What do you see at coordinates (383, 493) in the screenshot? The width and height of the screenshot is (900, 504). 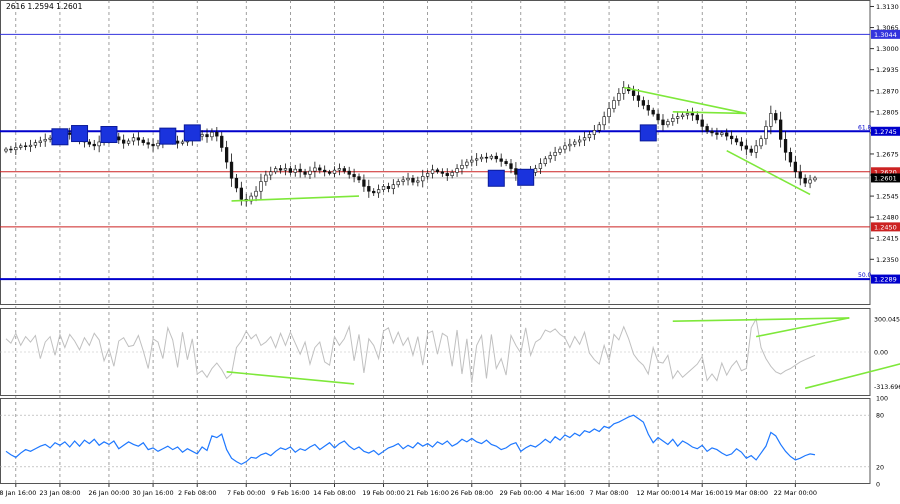 I see `time-tick-label: 19 Feb 00:00` at bounding box center [383, 493].